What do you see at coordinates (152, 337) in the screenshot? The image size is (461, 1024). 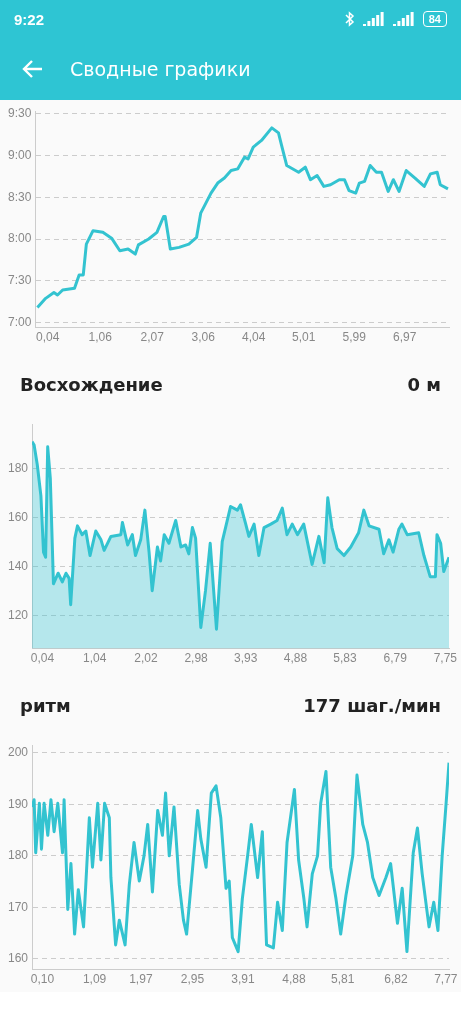 I see `x-tick-label: 2,07` at bounding box center [152, 337].